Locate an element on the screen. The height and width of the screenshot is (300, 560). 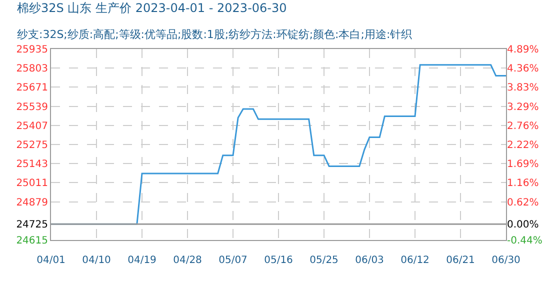
y-tick-label: 25935 is located at coordinates (32, 50).